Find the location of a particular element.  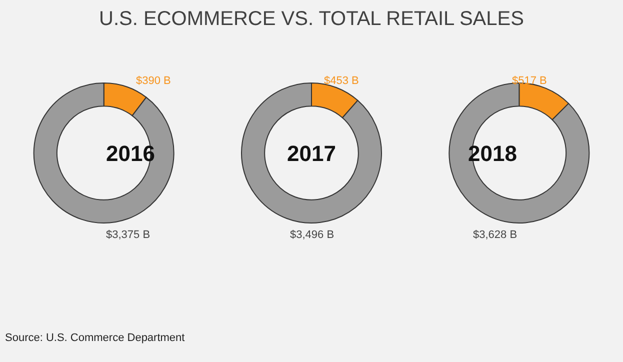

data-label: $3,375 B is located at coordinates (128, 235).